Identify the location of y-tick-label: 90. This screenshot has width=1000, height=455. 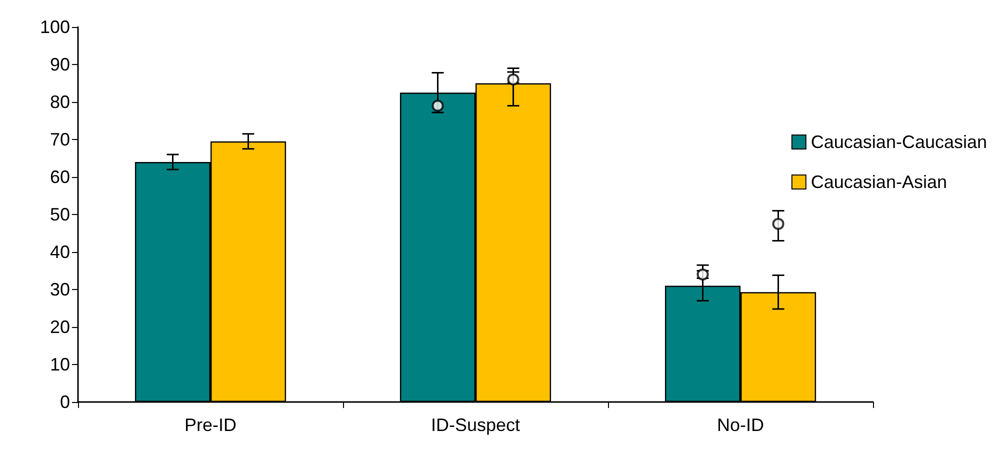
(60, 64).